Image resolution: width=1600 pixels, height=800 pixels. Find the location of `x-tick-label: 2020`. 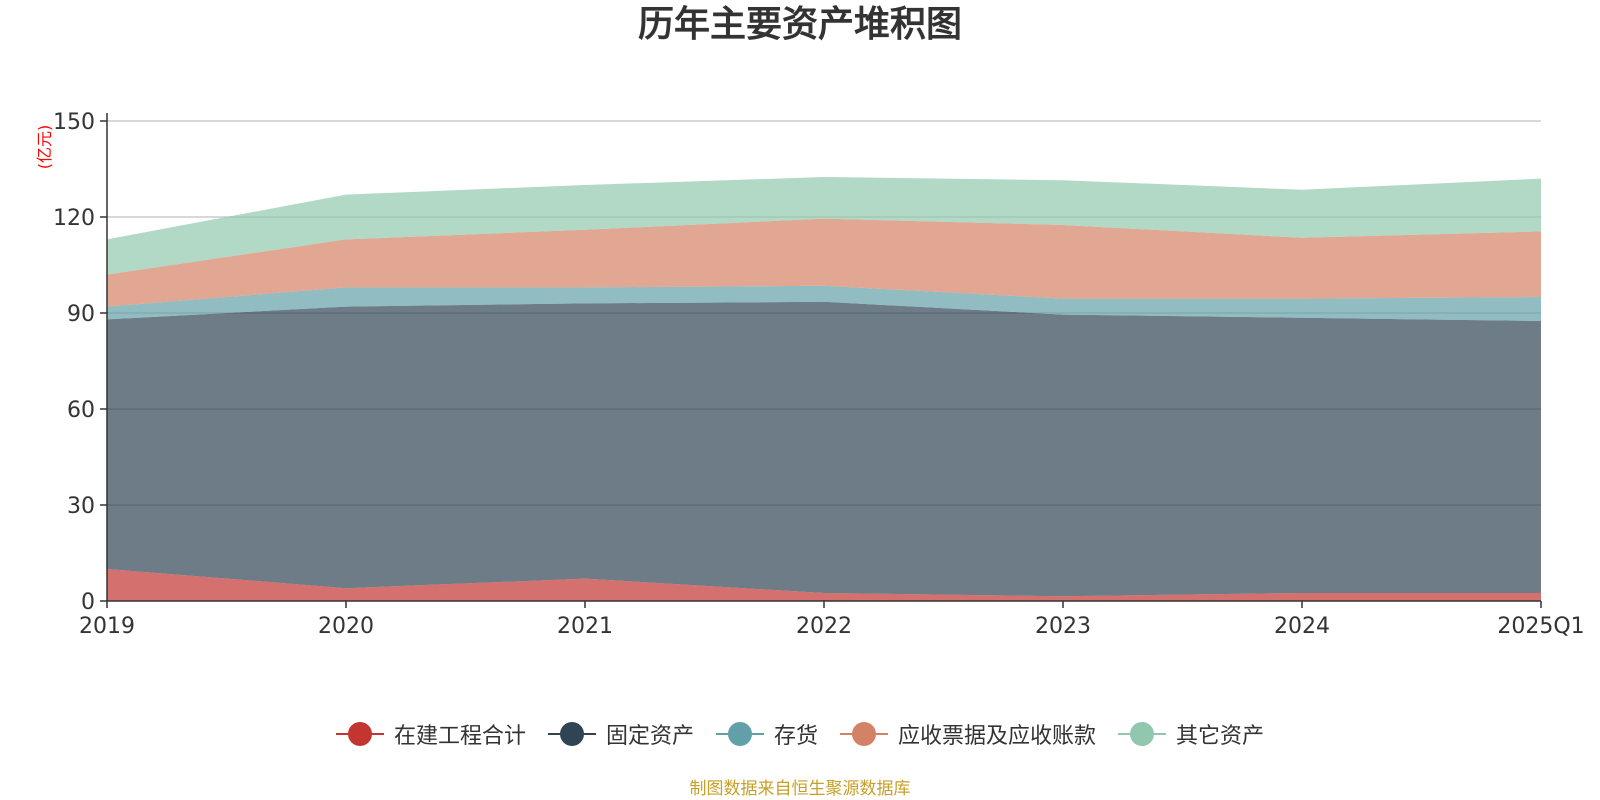

x-tick-label: 2020 is located at coordinates (346, 626).